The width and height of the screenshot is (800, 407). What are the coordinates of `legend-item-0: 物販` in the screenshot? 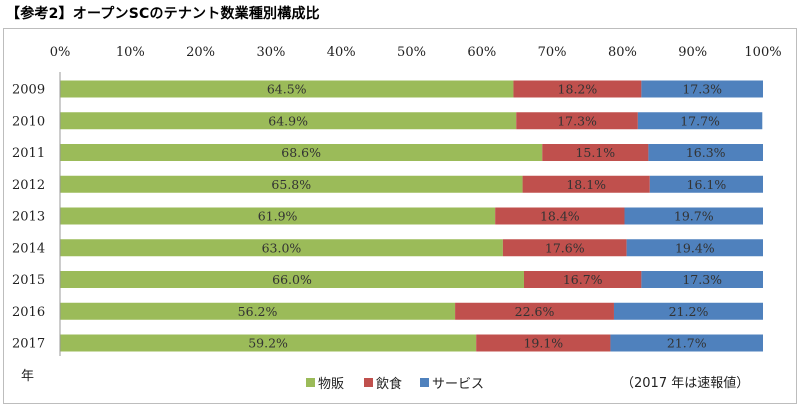 It's located at (325, 382).